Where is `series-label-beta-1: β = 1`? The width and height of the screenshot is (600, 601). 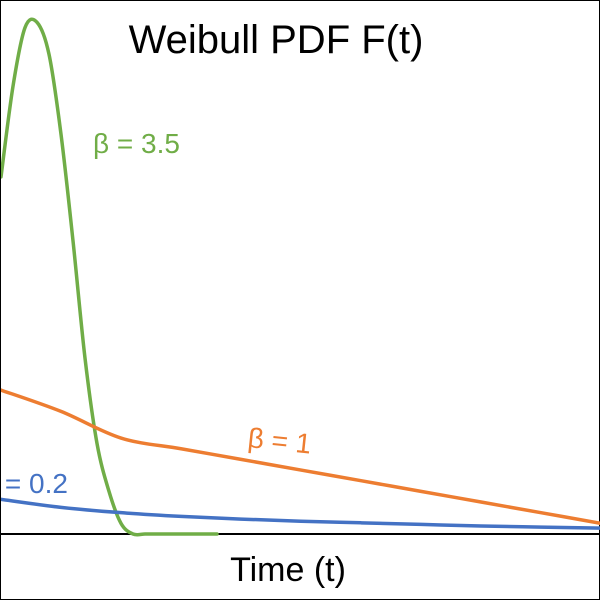
series-label-beta-1: β = 1 is located at coordinates (279, 440).